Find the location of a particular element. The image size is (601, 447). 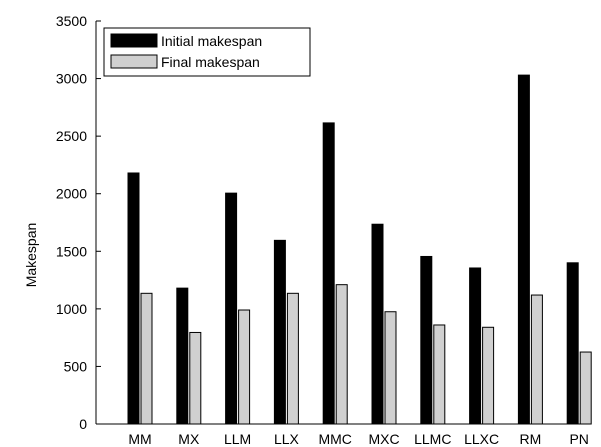

bar-initial-llx is located at coordinates (279, 332).